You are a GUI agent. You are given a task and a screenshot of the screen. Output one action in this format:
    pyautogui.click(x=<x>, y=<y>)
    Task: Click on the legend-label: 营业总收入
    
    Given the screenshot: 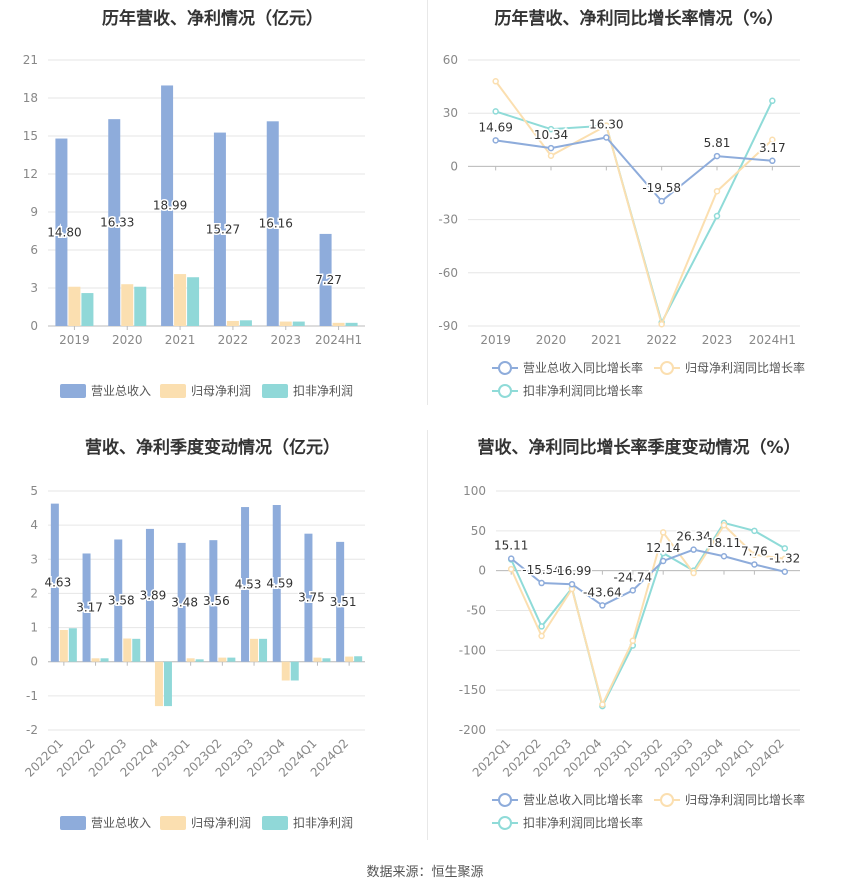 What is the action you would take?
    pyautogui.click(x=121, y=823)
    